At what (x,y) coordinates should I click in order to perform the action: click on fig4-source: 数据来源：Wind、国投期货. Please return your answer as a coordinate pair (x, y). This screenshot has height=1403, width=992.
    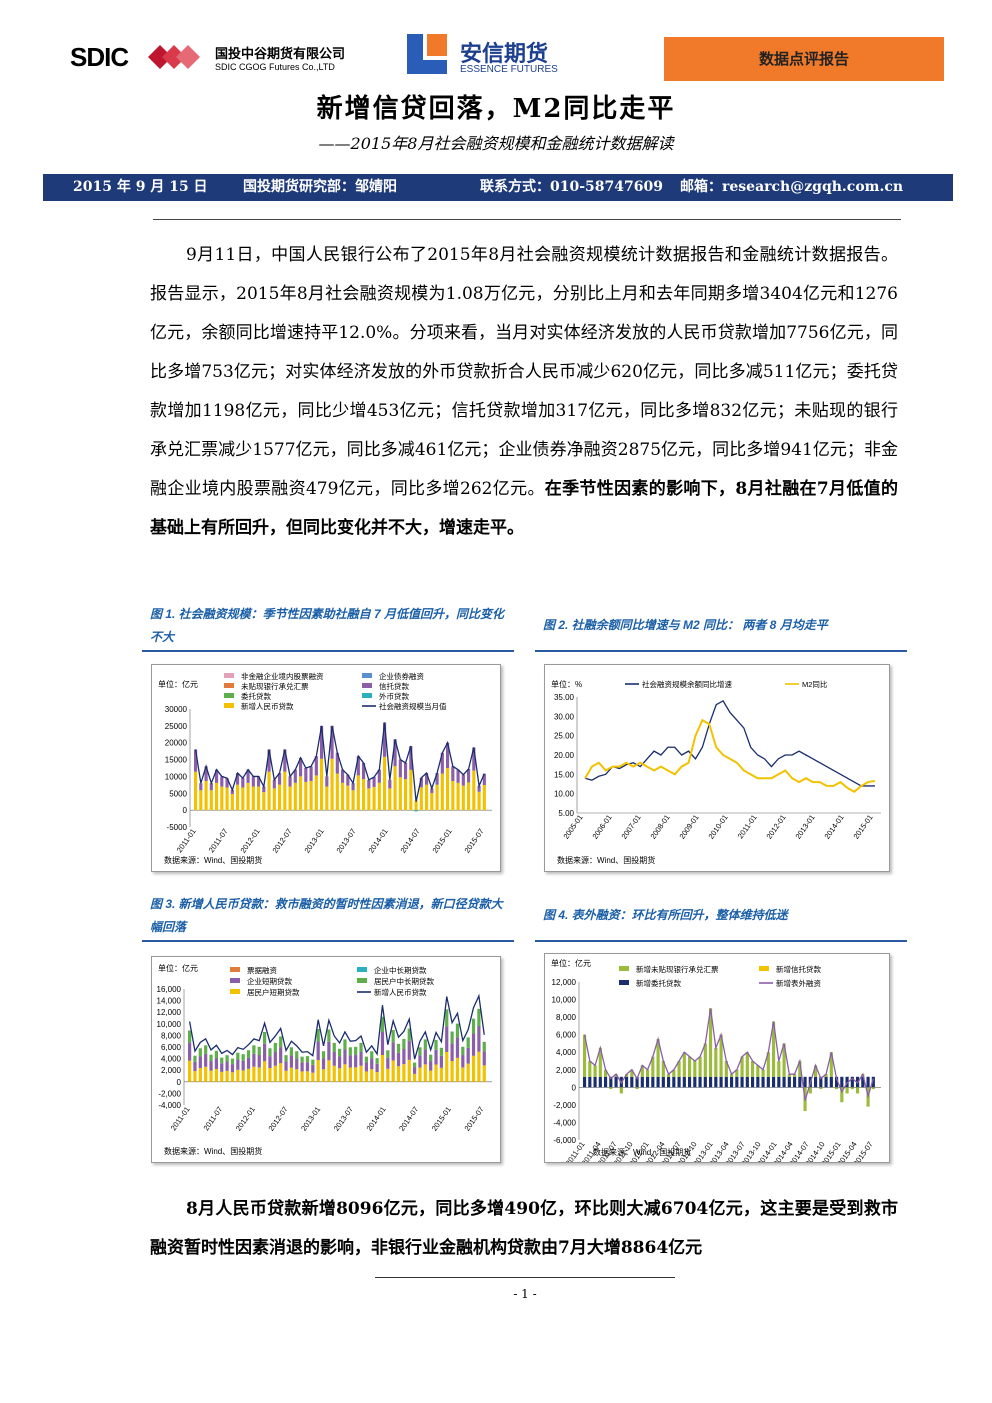
    Looking at the image, I should click on (642, 1152).